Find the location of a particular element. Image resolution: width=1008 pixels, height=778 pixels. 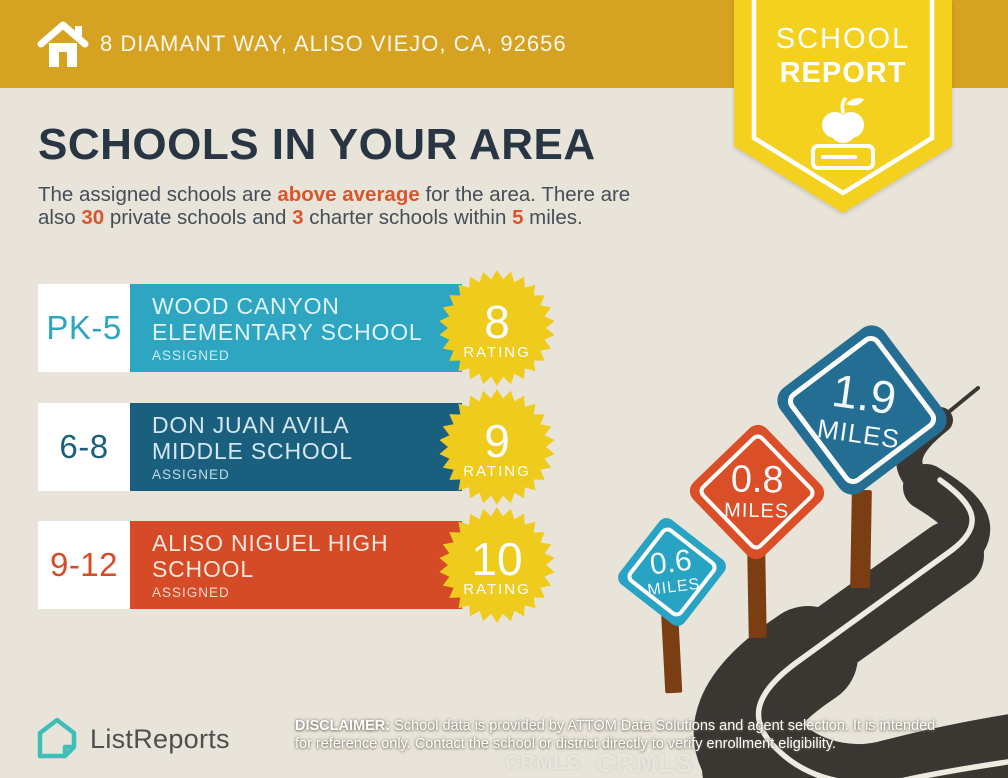

school-name-line1: WOOD CANYON is located at coordinates (246, 306).